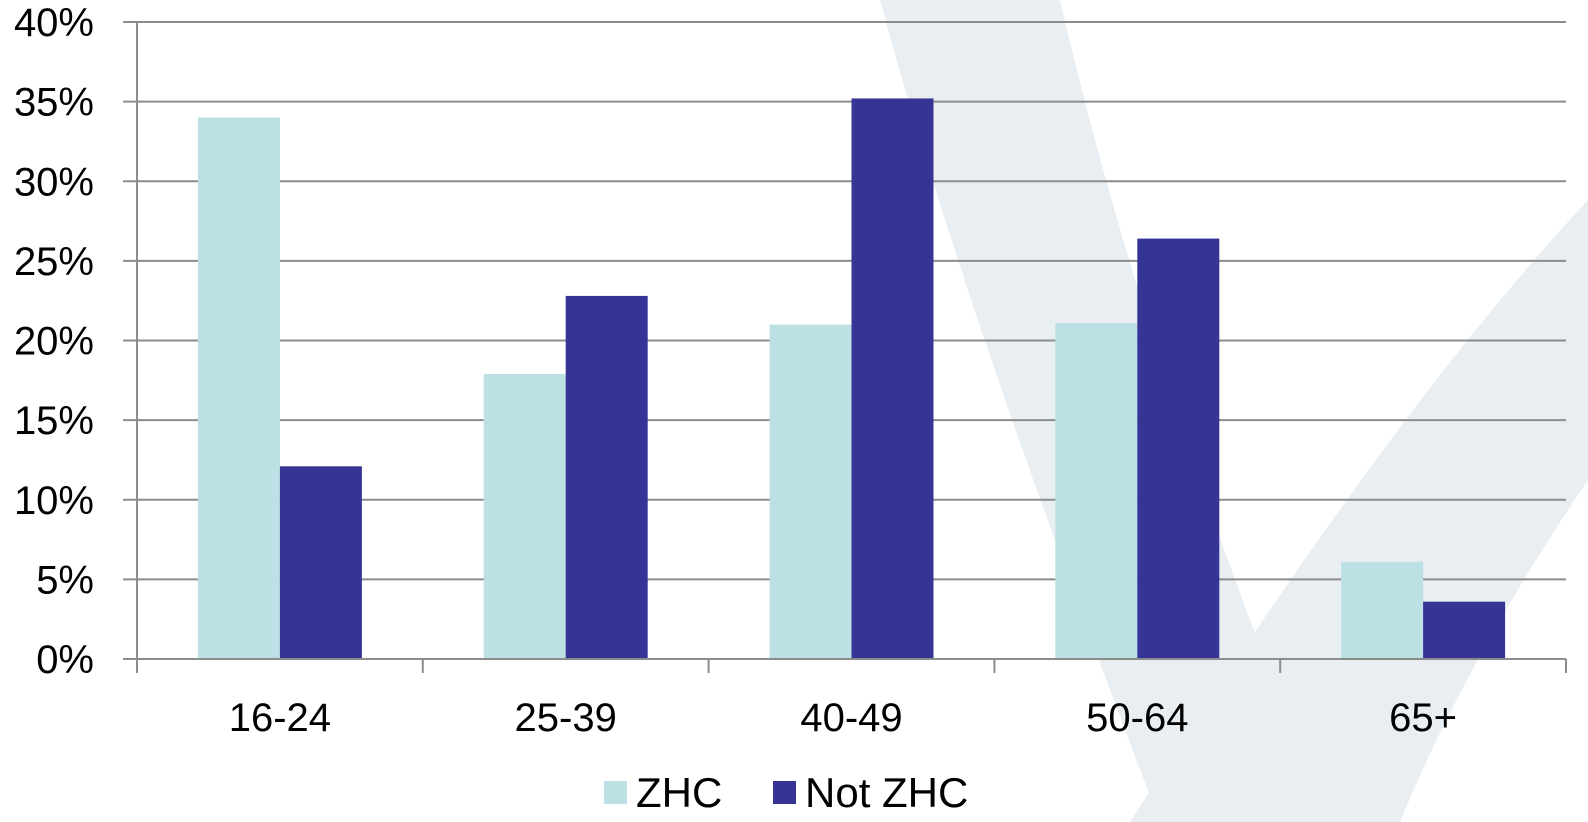 This screenshot has width=1588, height=822. Describe the element at coordinates (54, 182) in the screenshot. I see `y-tick-label-30: 30%` at that location.